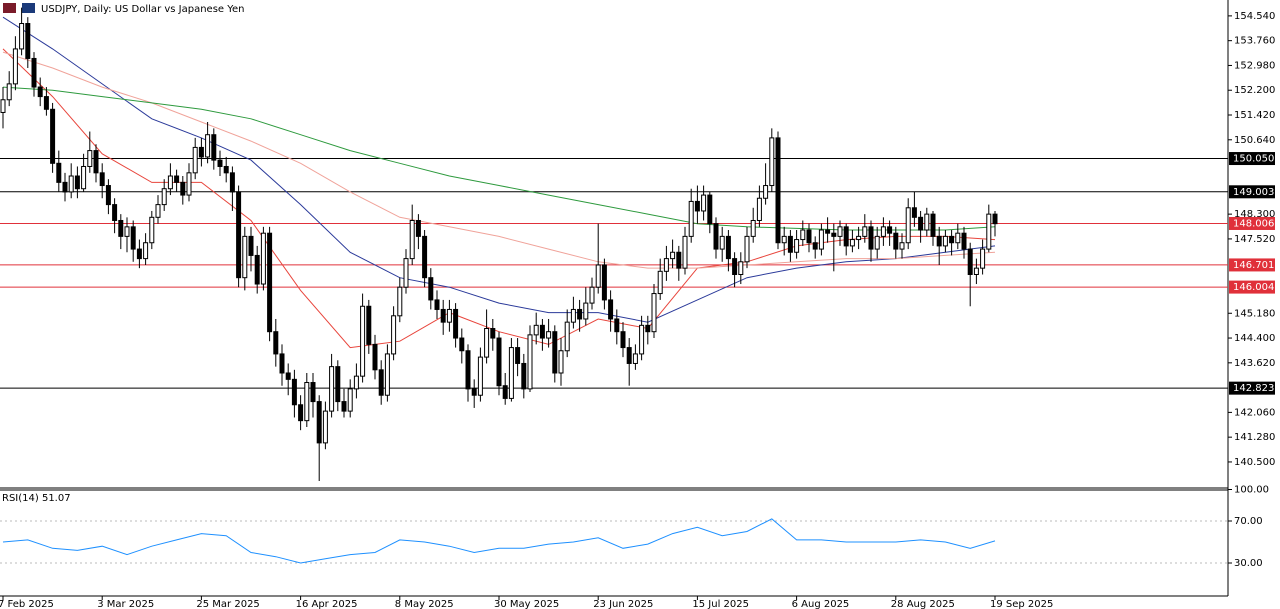  Describe the element at coordinates (1252, 388) in the screenshot. I see `level-label-bg` at that location.